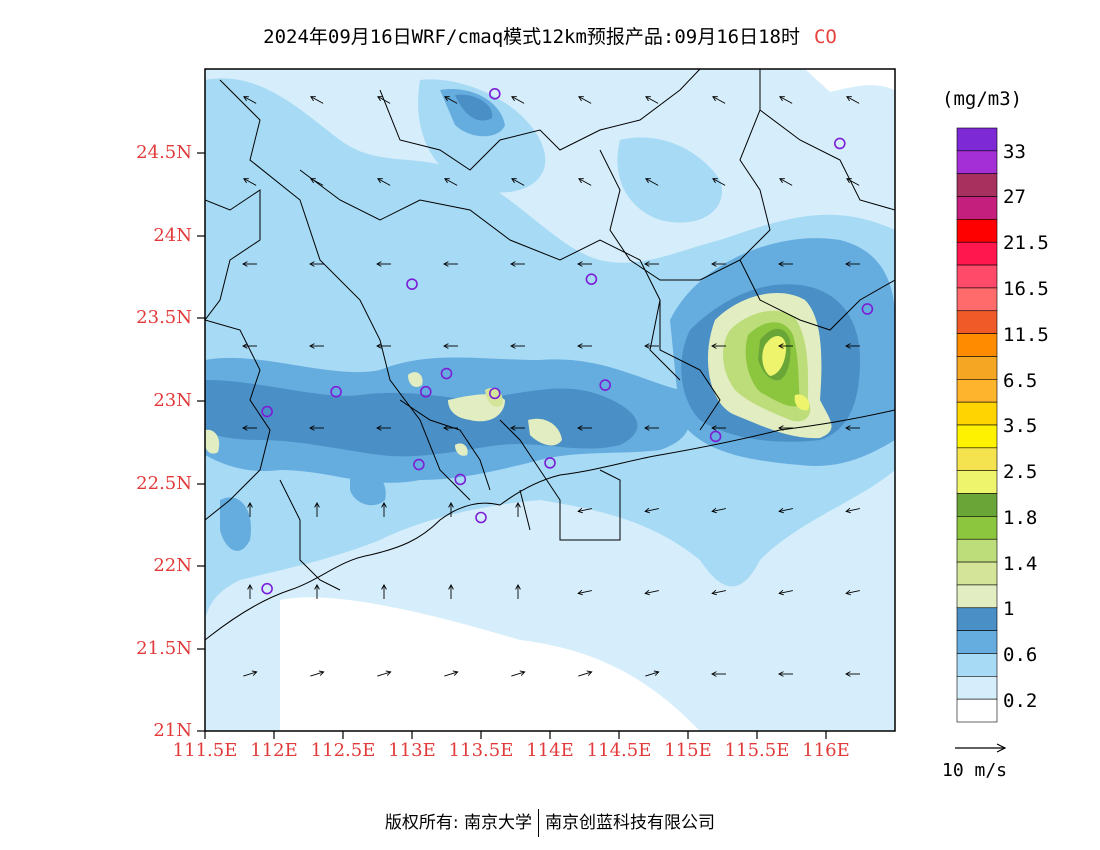  I want to click on lon-tick-marks, so click(515, 735).